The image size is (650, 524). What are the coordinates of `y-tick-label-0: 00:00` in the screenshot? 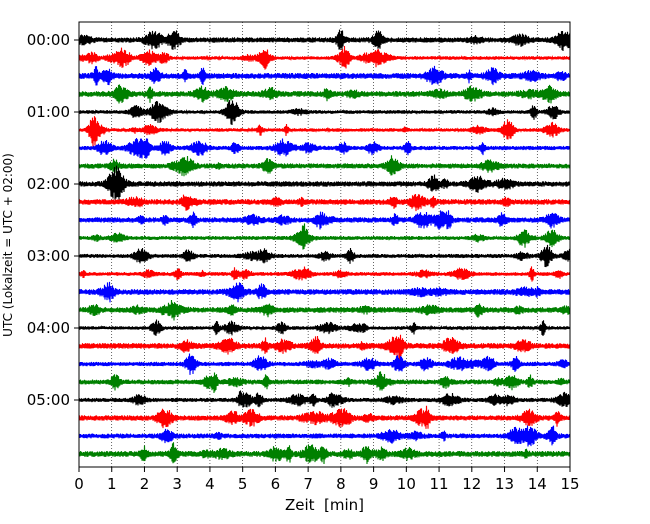 It's located at (48, 40).